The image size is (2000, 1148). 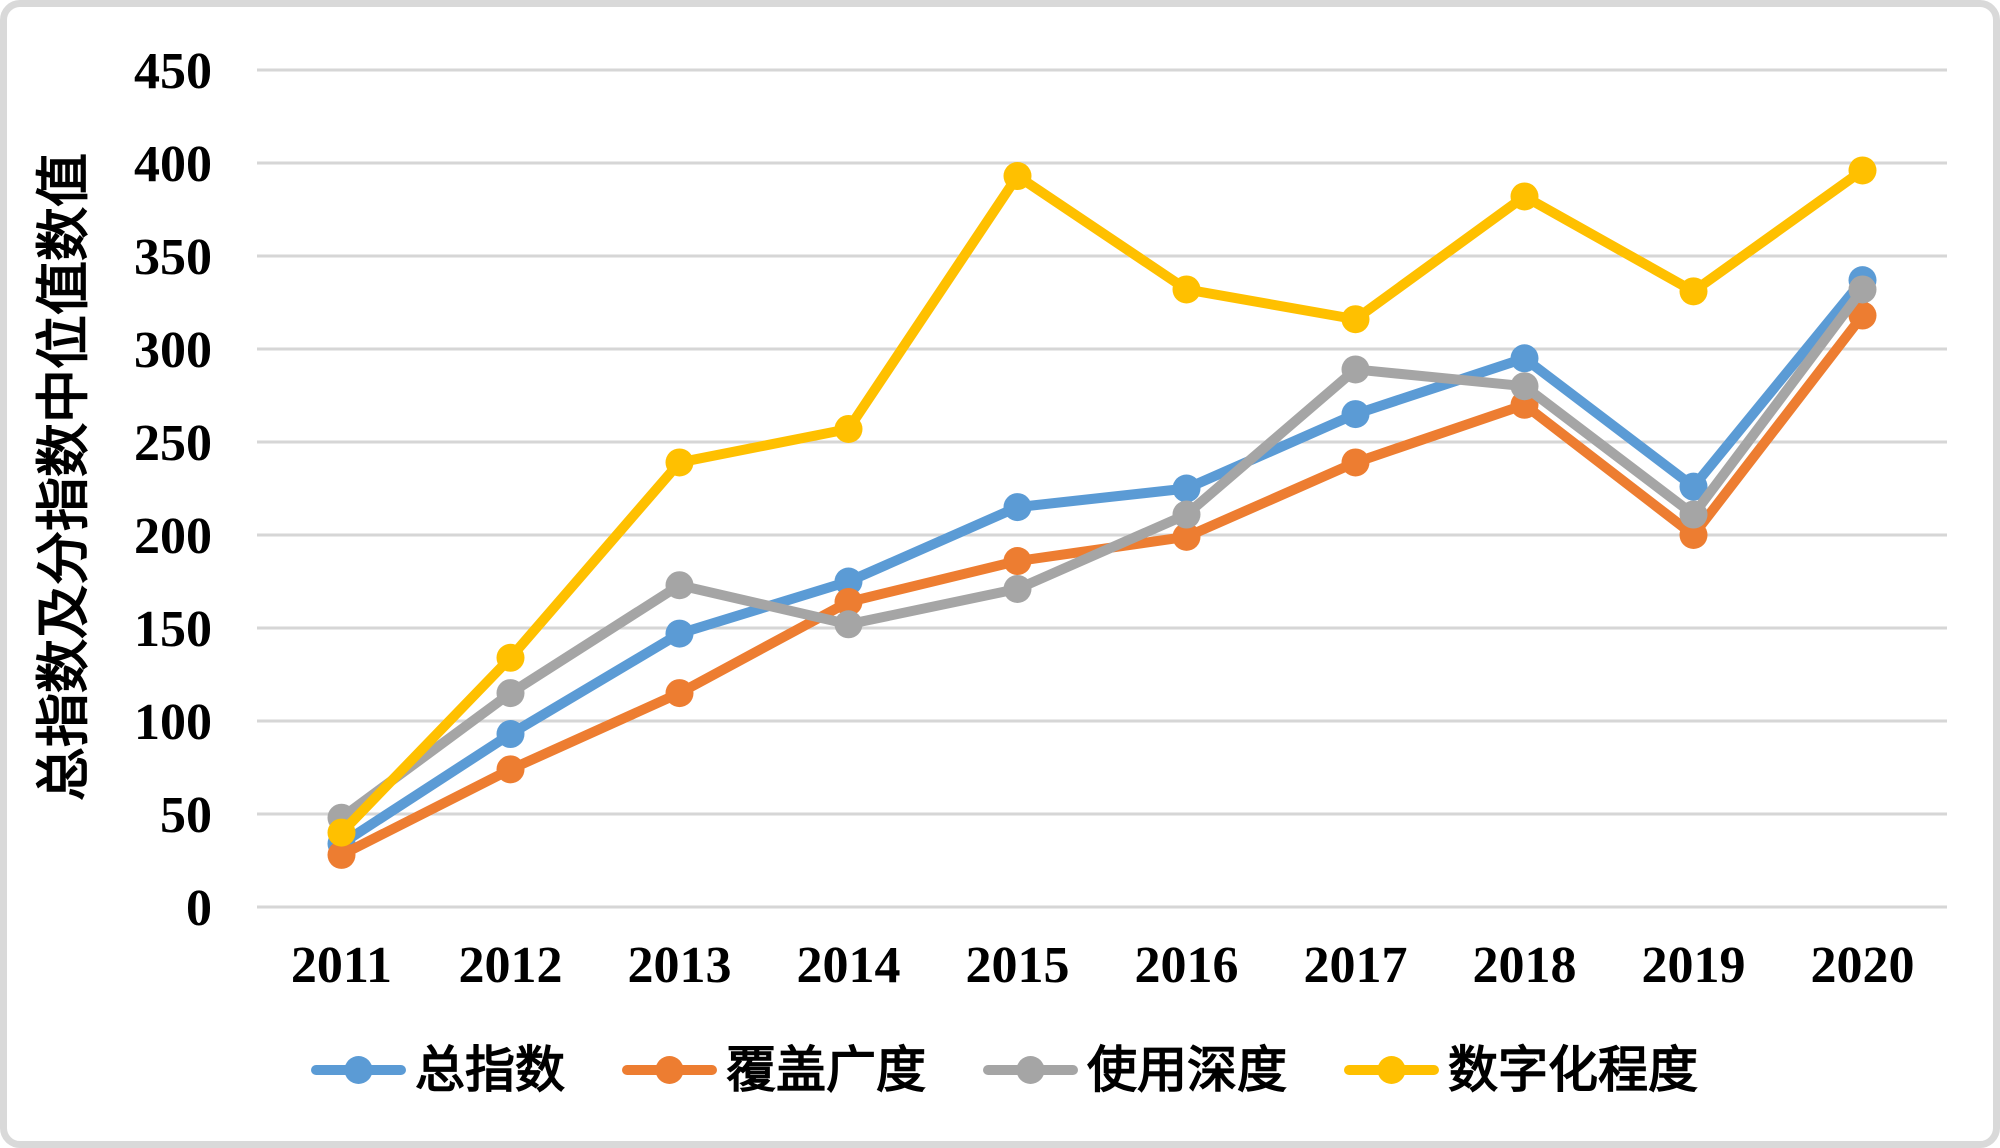 I want to click on legend: 总指数 覆盖广度 使用深度 数字化程度, so click(x=1004, y=1070).